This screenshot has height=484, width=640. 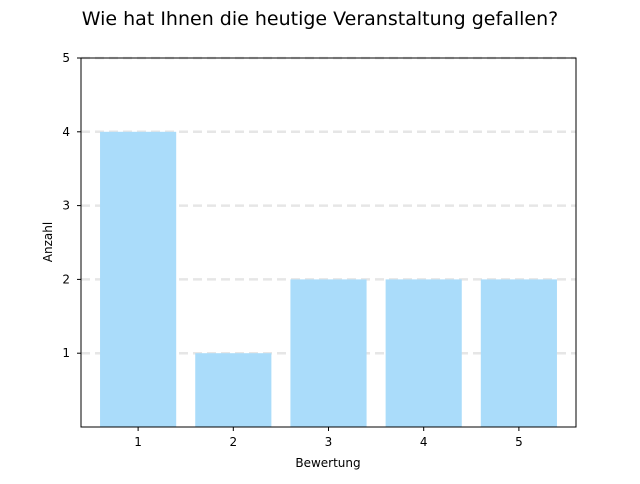 I want to click on y-tick-label: 5, so click(x=66, y=58).